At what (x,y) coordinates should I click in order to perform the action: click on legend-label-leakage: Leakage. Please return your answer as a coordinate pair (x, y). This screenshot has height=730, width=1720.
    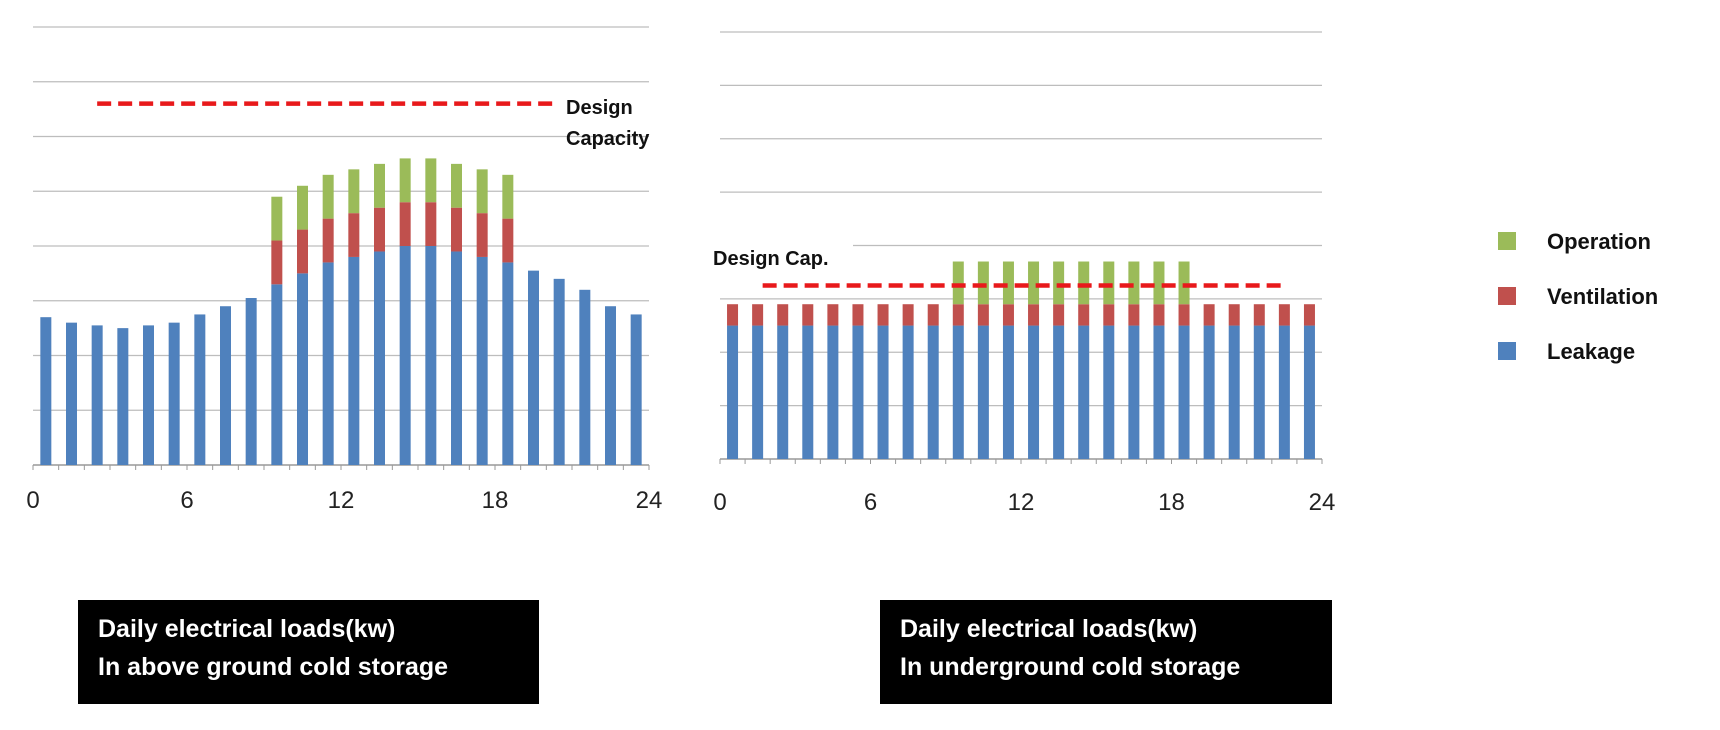
    Looking at the image, I should click on (1591, 351).